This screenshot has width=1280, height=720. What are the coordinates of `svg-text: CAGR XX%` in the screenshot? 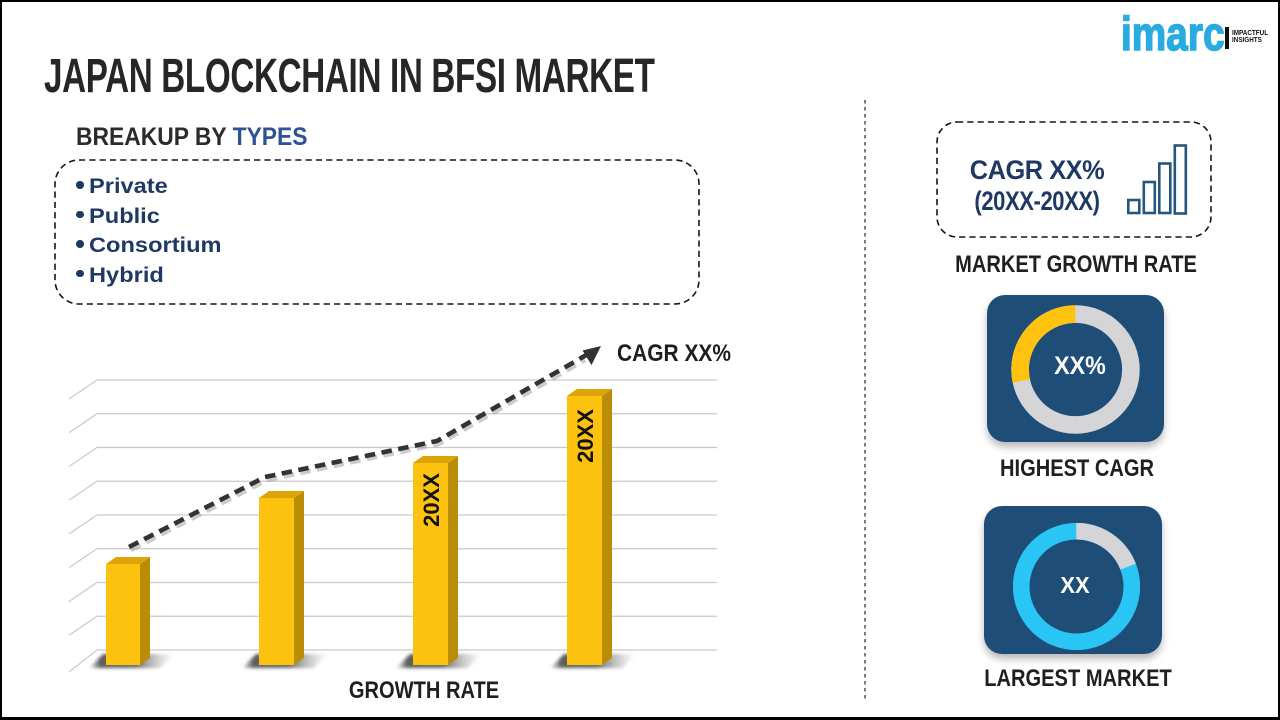 It's located at (674, 353).